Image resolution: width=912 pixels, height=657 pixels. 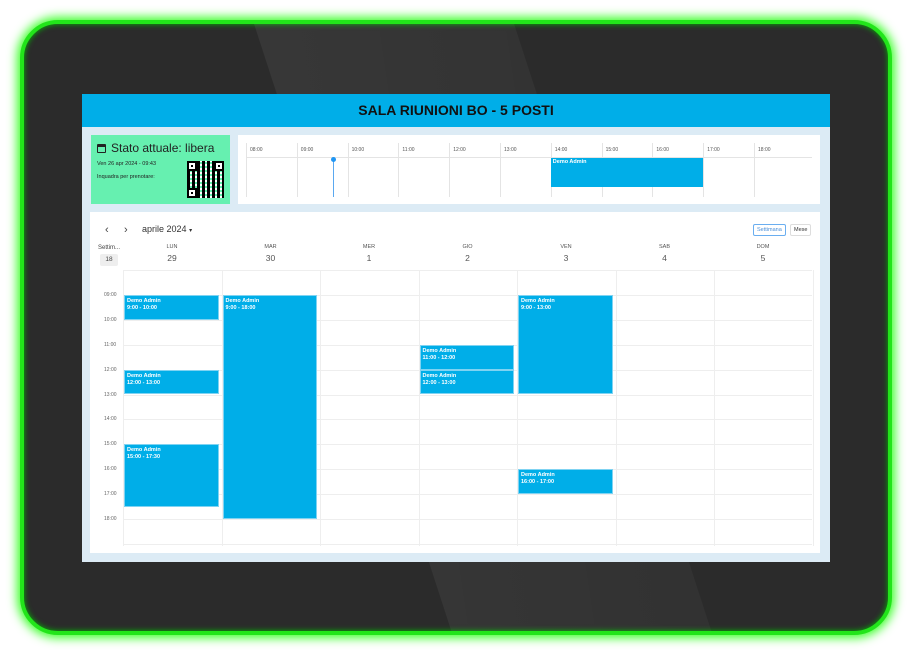 What do you see at coordinates (369, 258) in the screenshot?
I see `day-number: 1` at bounding box center [369, 258].